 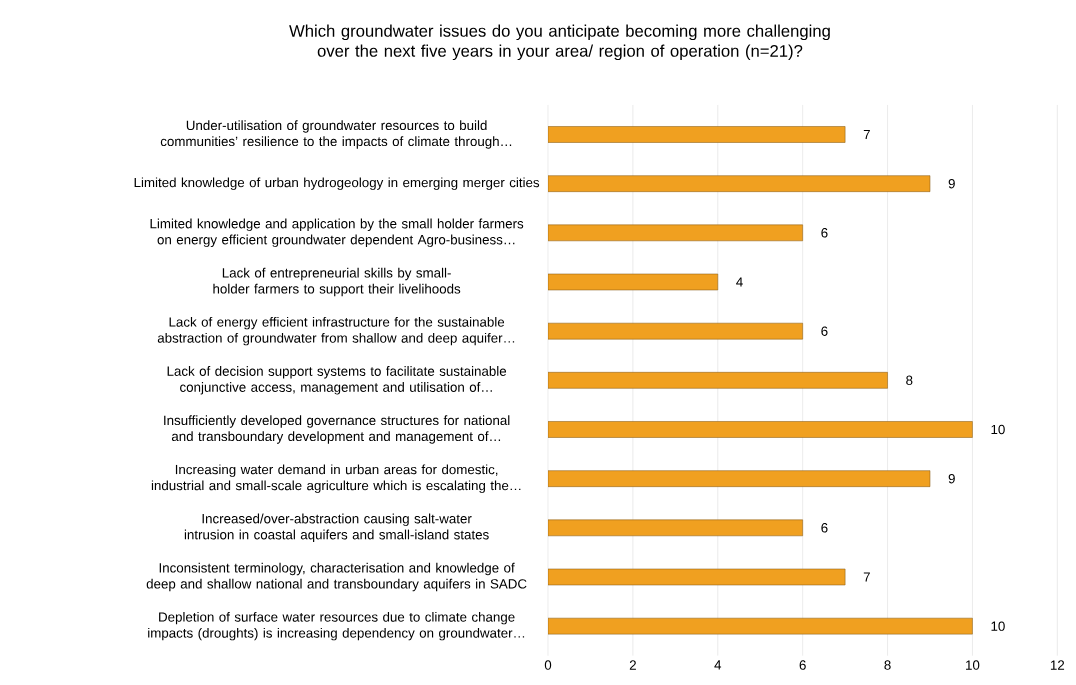 I want to click on y-tick-label: Increased/over-abstraction causing salt-water intrusion in coastal aquifers and small-island states, so click(x=336, y=528).